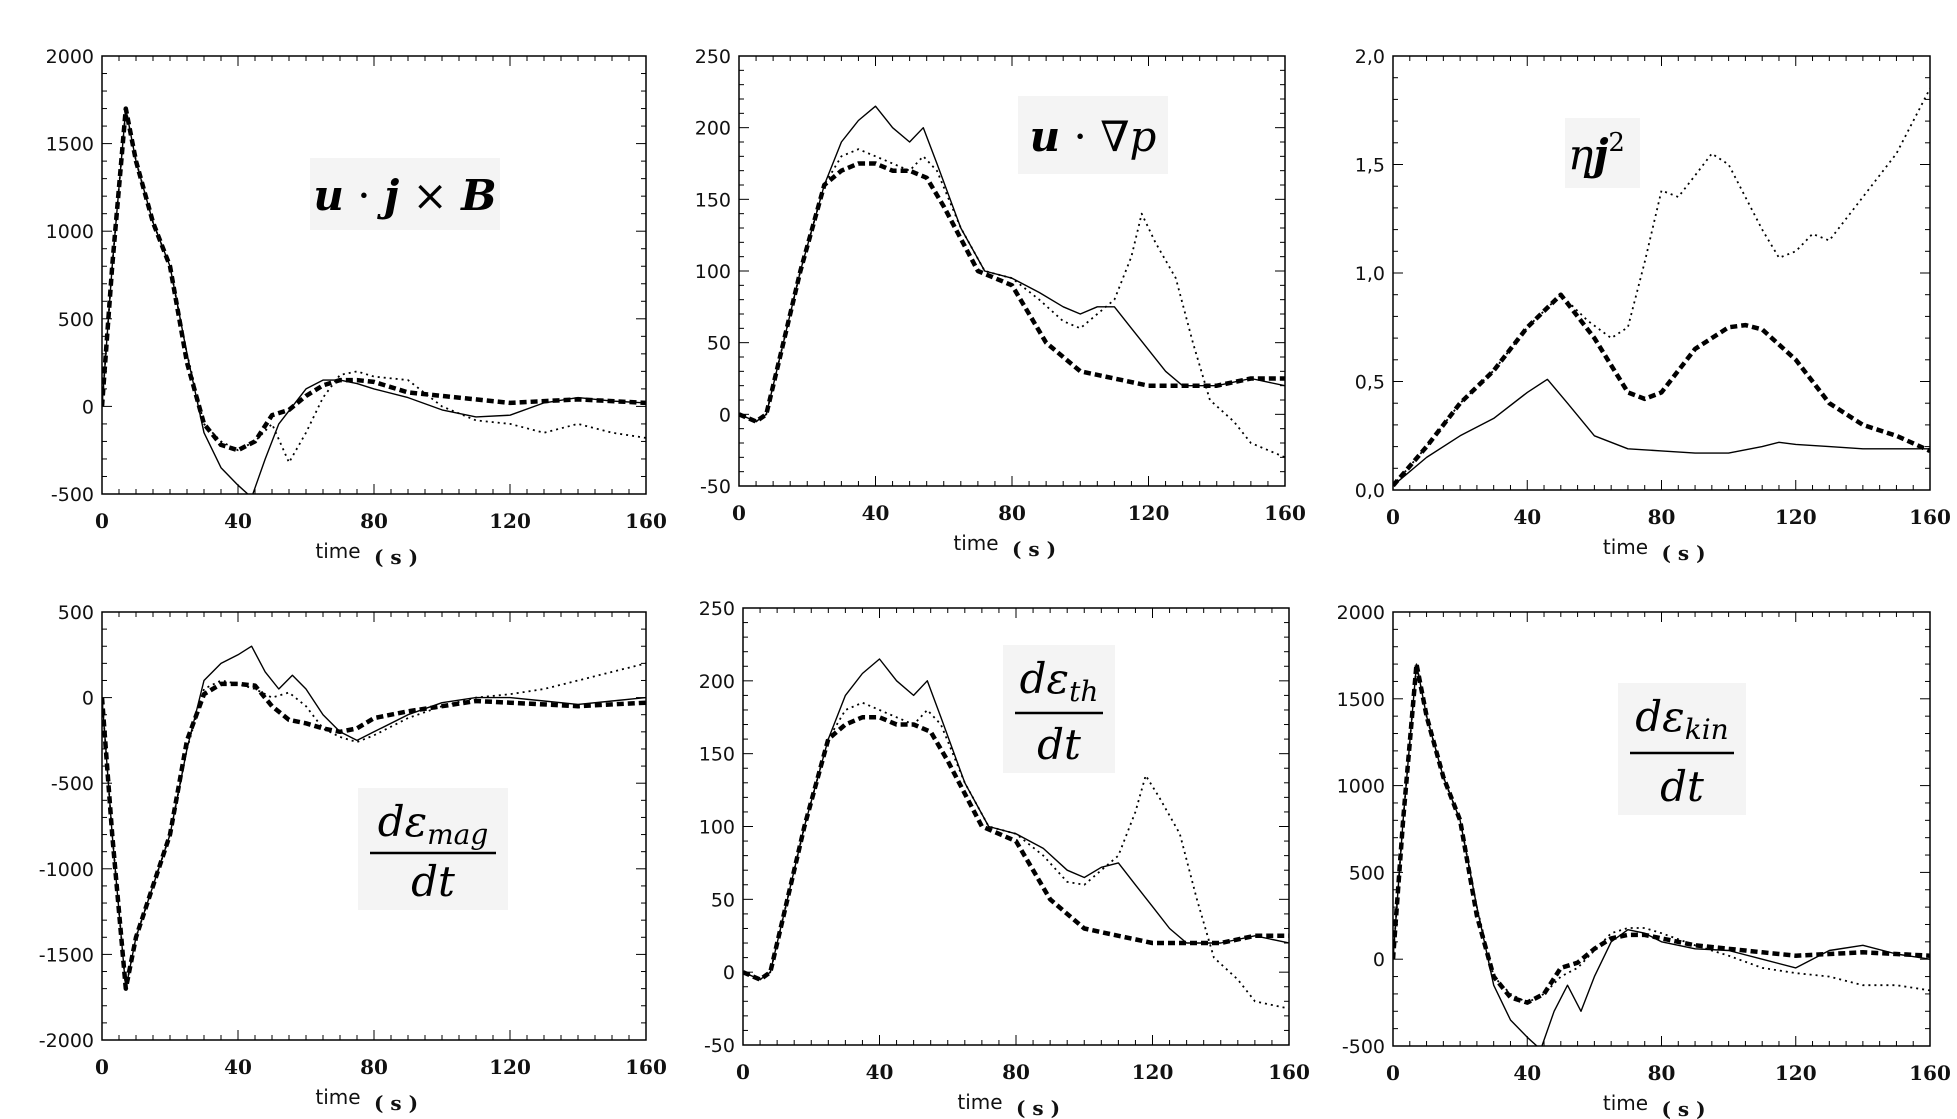  Describe the element at coordinates (1370, 57) in the screenshot. I see `y-tick-label: 2,0` at that location.